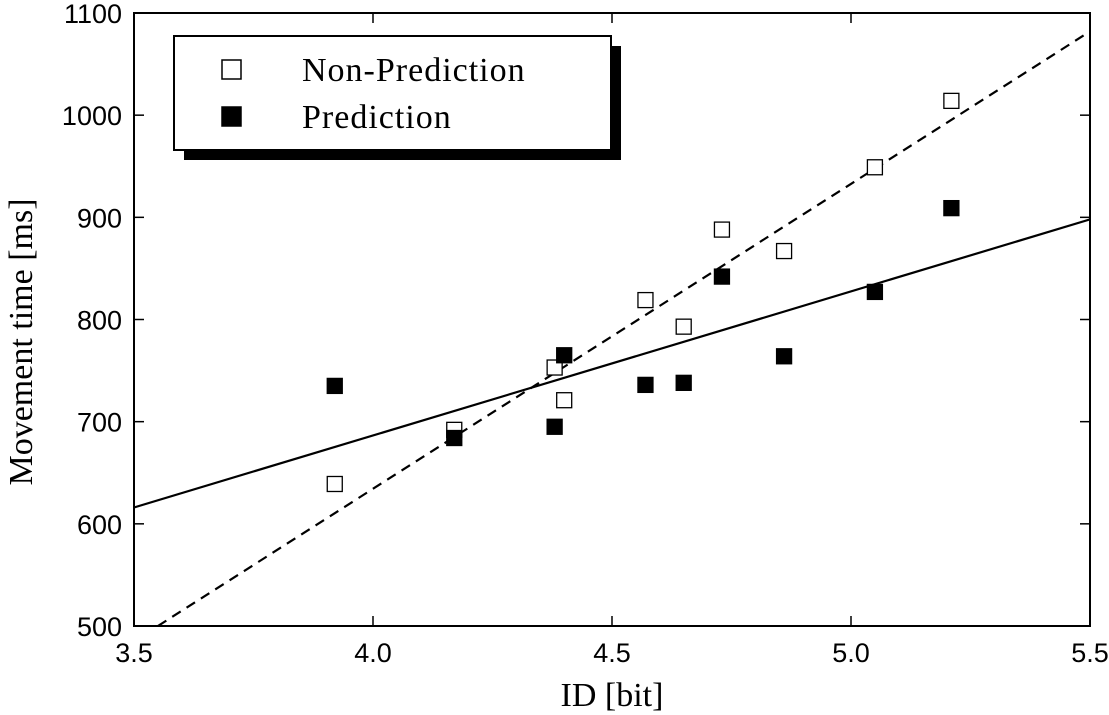 Image resolution: width=1109 pixels, height=715 pixels. I want to click on y-tick-label: 1000, so click(92, 116).